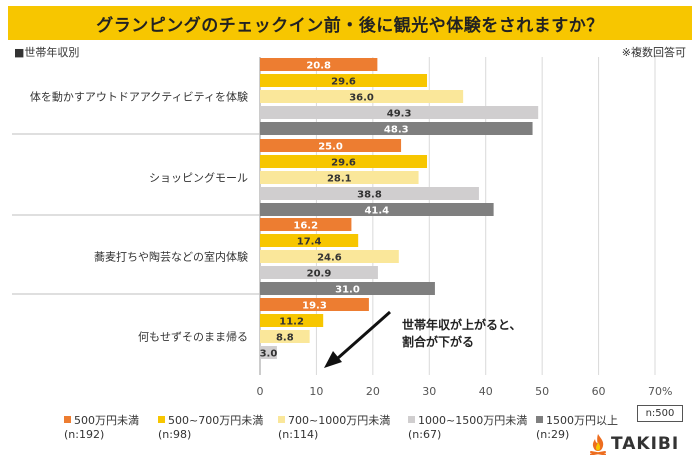 The width and height of the screenshot is (700, 465). What do you see at coordinates (462, 334) in the screenshot?
I see `annotation-text: 世帯年収が上がると、 割合が下がる` at bounding box center [462, 334].